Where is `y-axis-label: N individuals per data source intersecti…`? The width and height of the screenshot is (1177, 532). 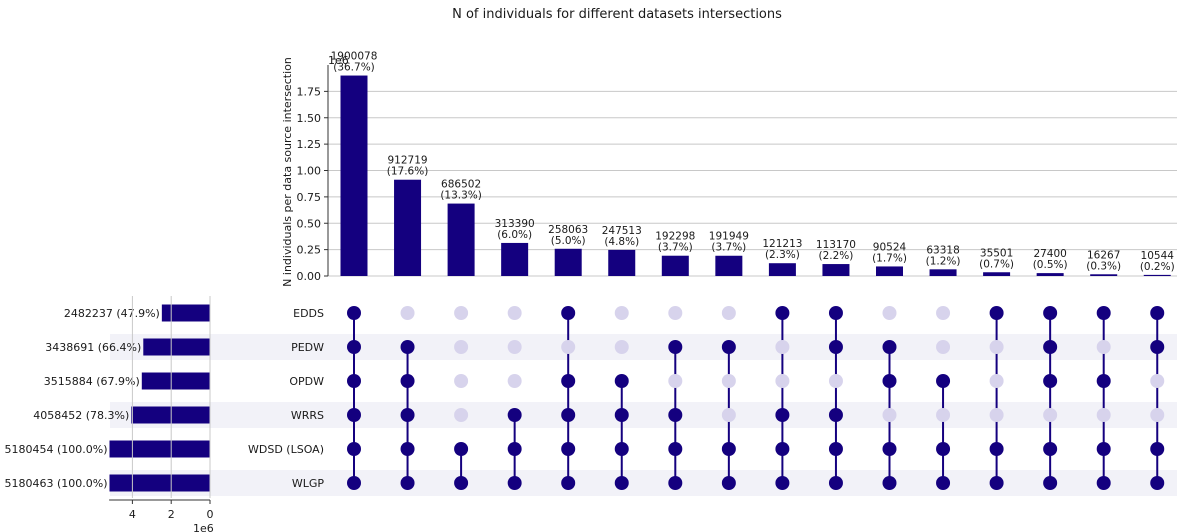
y-axis-label: N individuals per data source intersecti… is located at coordinates (287, 172).